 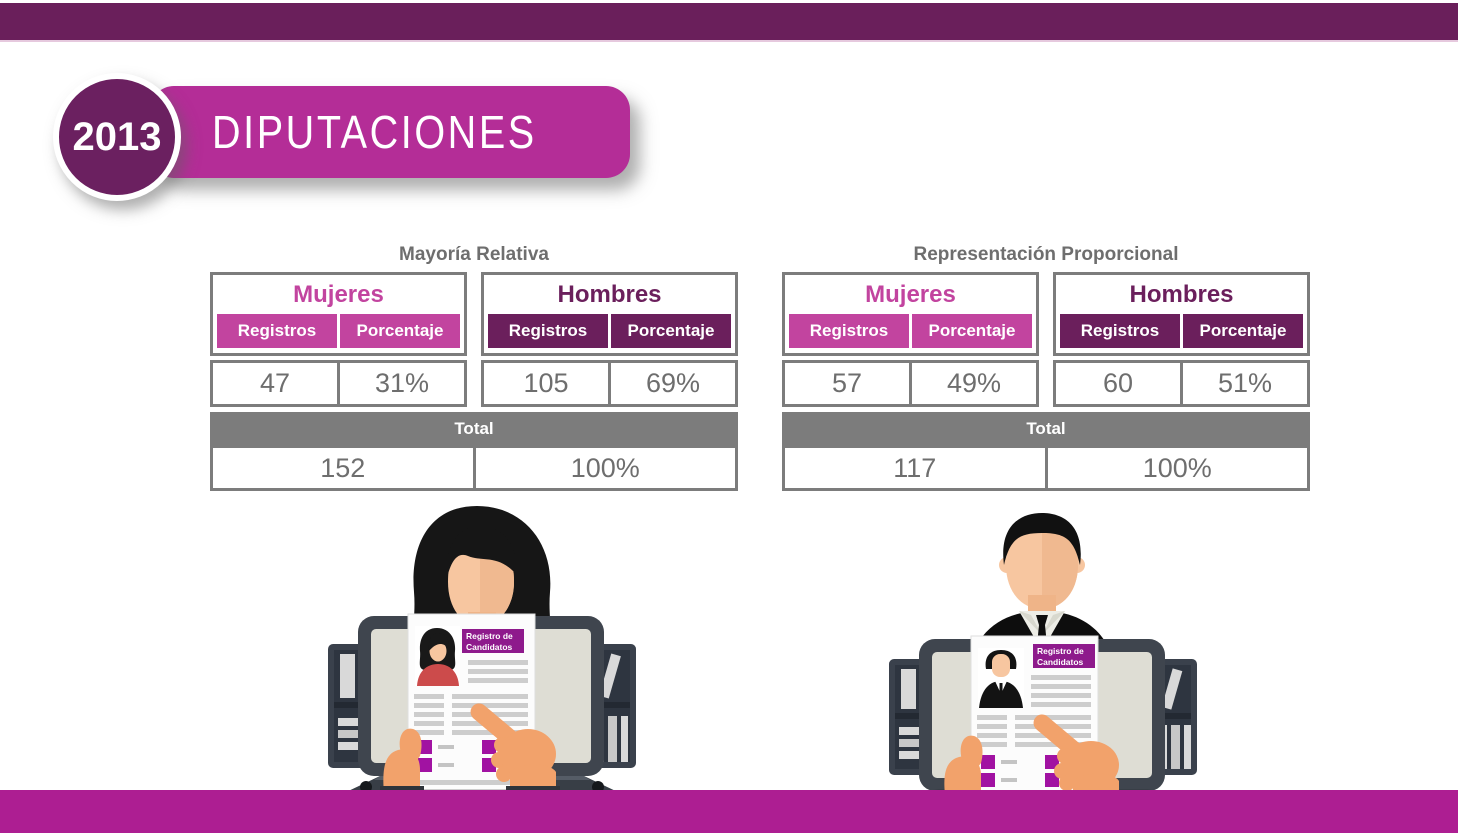 I want to click on document-photo-man, so click(x=1001, y=678).